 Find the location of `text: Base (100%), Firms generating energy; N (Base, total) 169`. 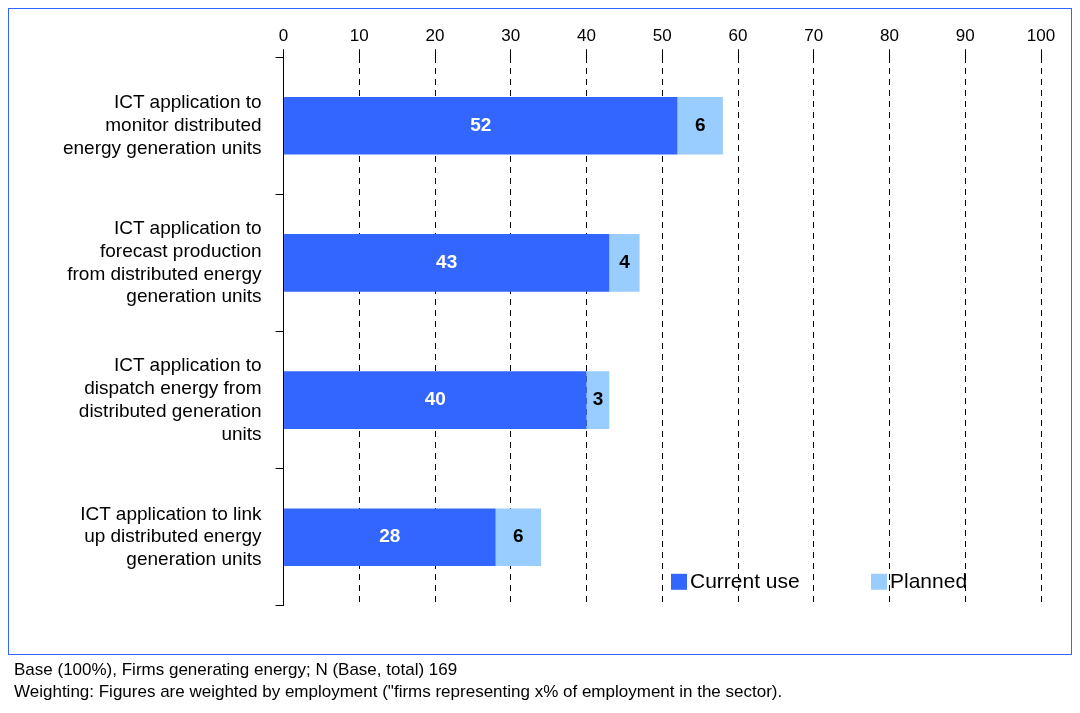

text: Base (100%), Firms generating energy; N (Base, total) 169 is located at coordinates (236, 670).